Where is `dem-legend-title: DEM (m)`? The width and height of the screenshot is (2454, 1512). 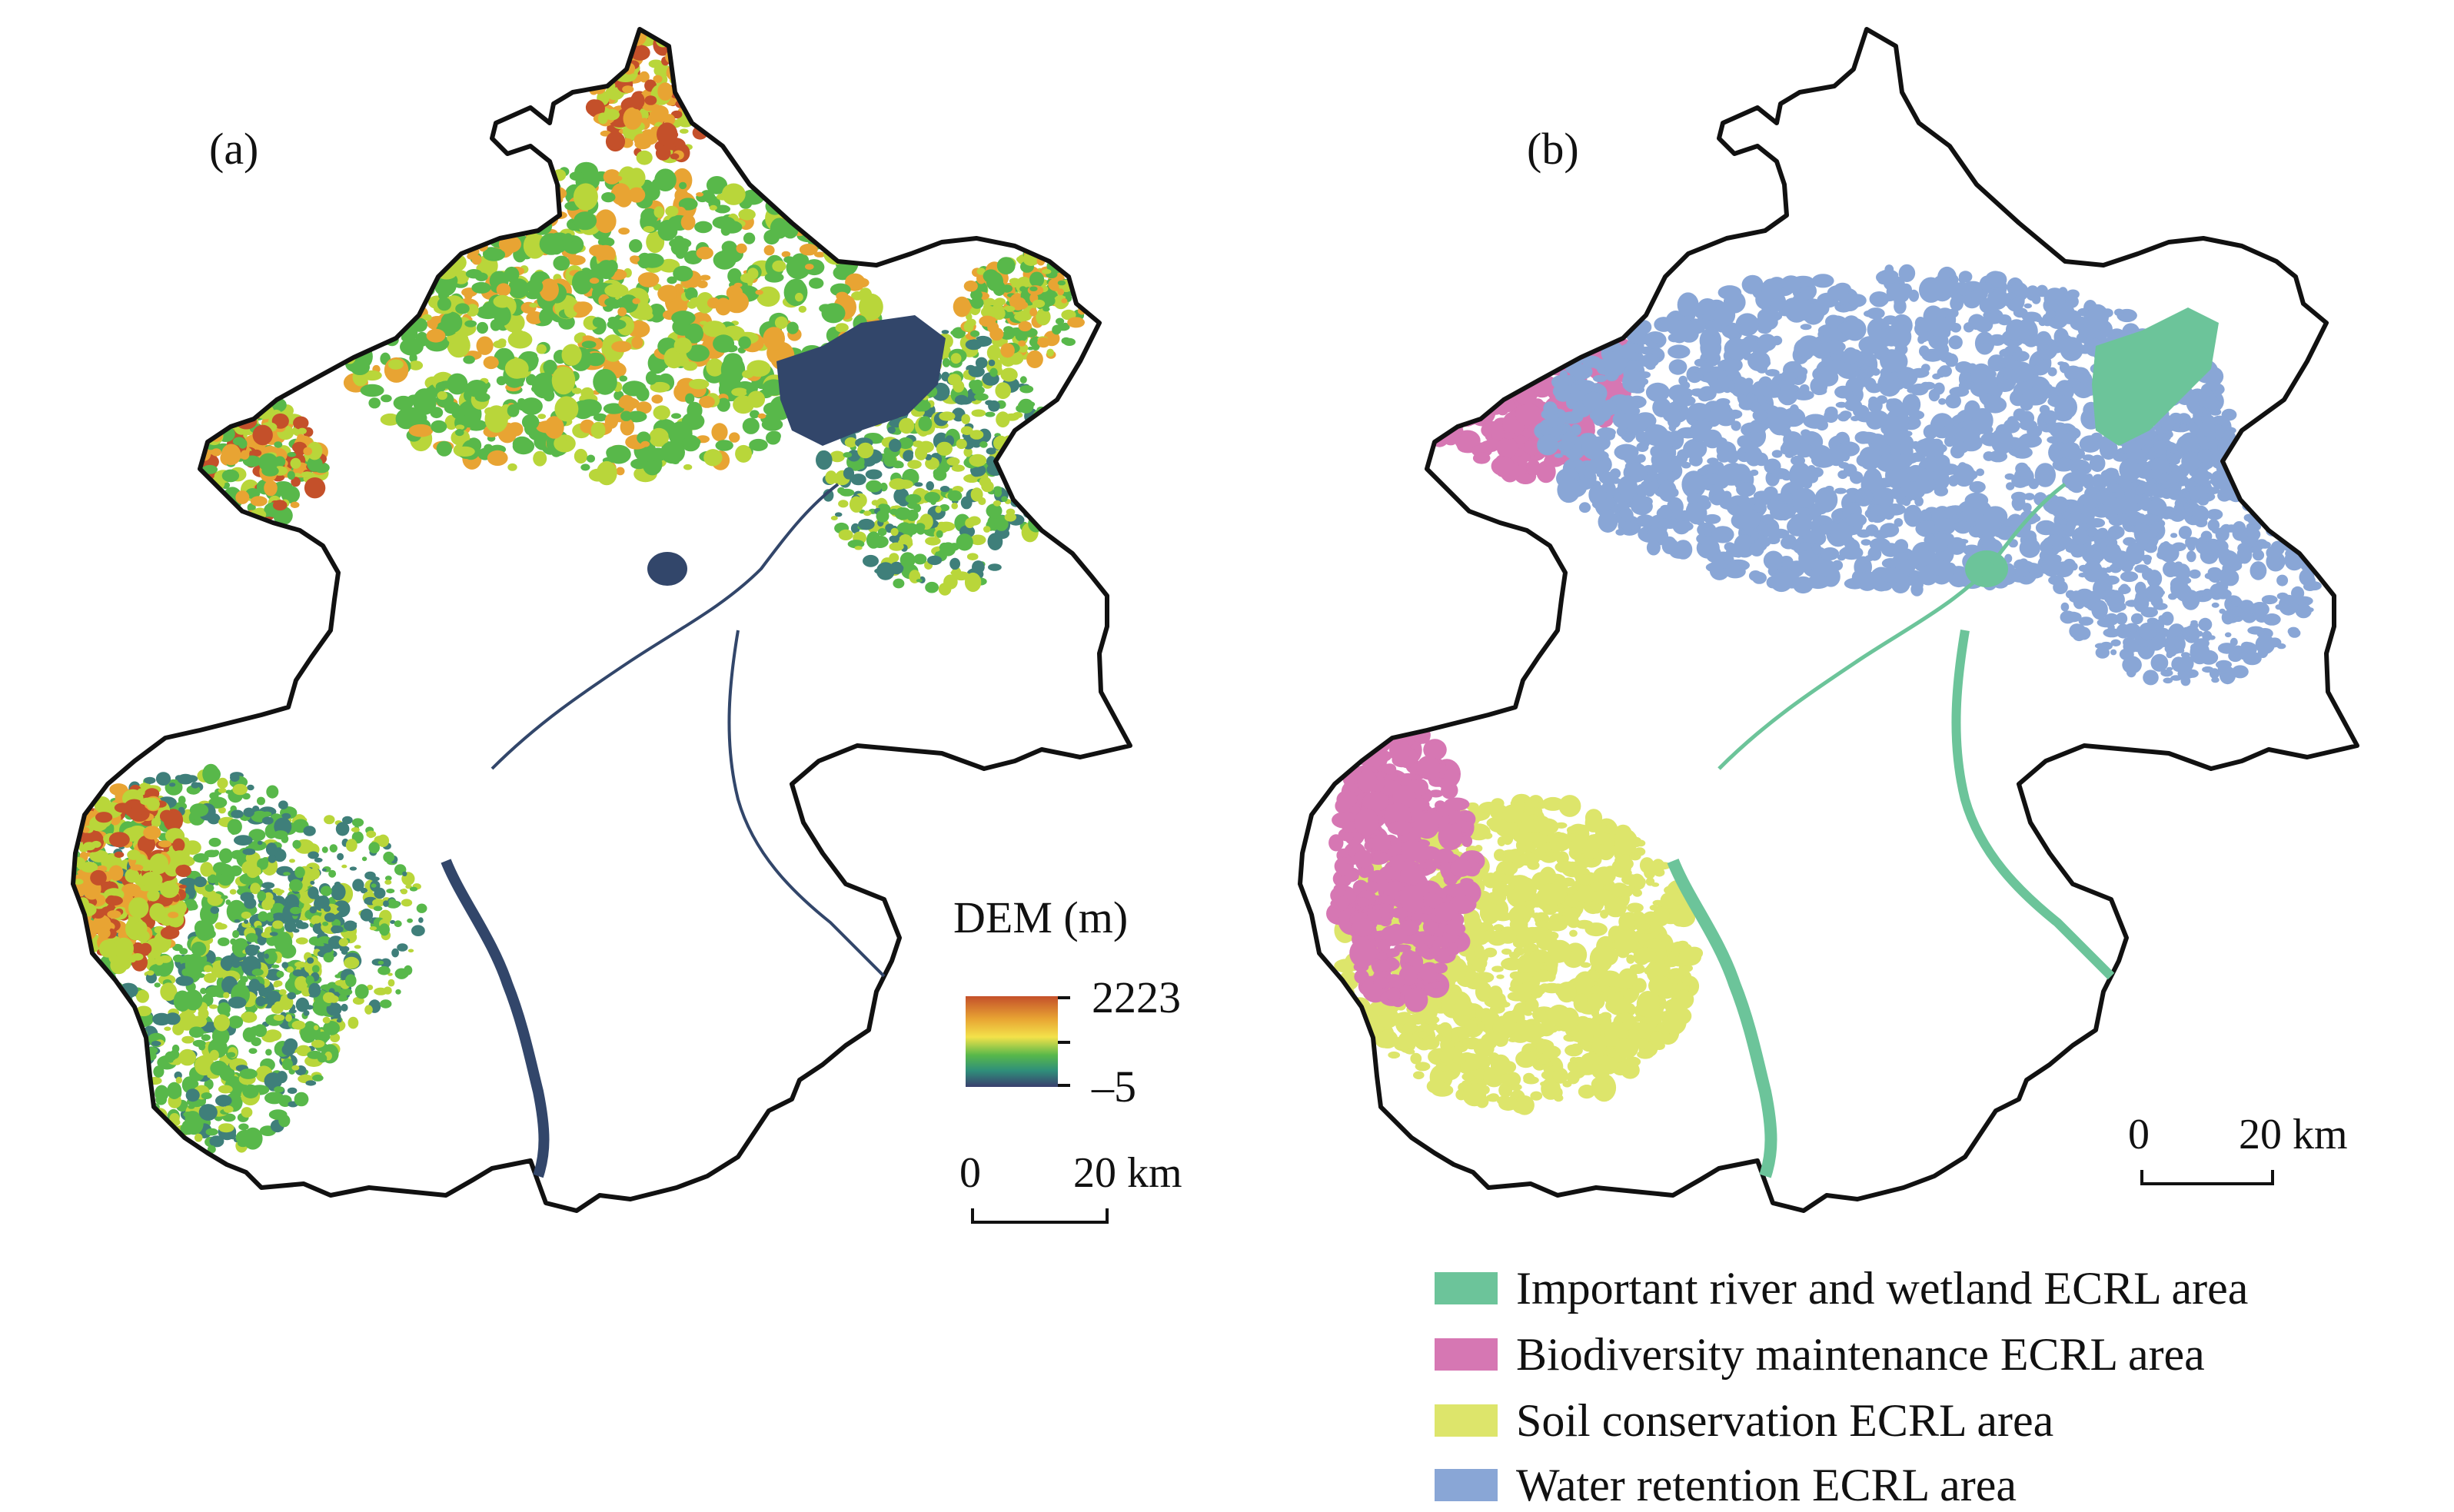
dem-legend-title: DEM (m) is located at coordinates (1041, 917).